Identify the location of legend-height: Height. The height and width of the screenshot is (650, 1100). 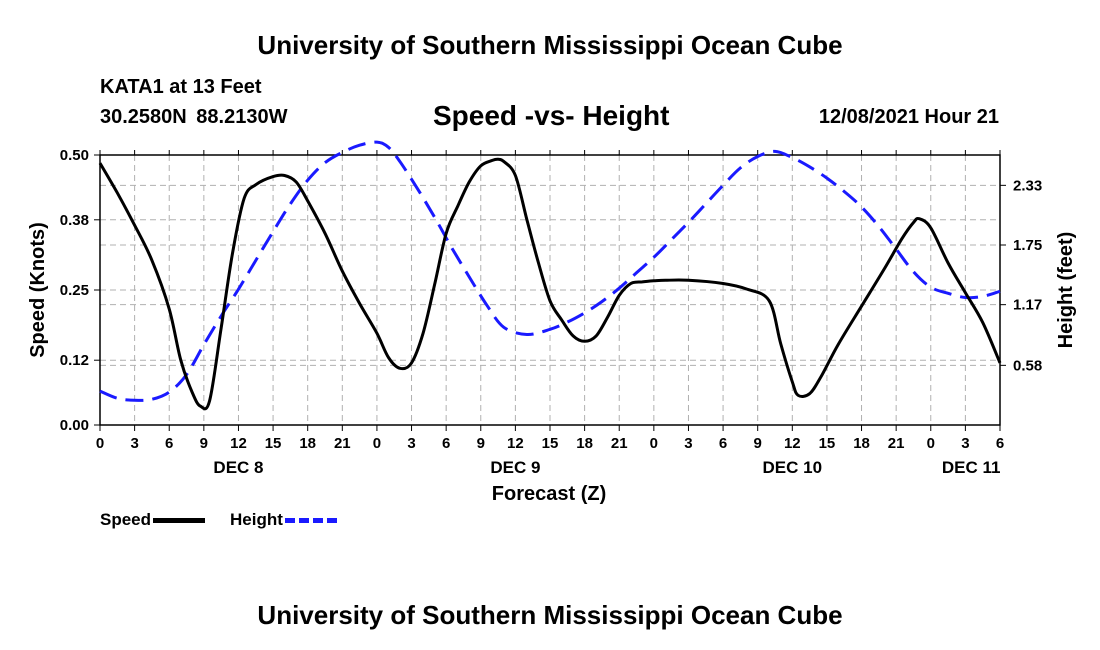
(283, 520).